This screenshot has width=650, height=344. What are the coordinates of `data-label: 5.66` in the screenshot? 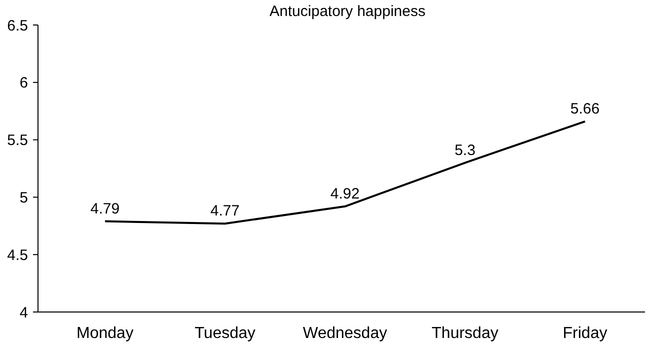 It's located at (585, 109).